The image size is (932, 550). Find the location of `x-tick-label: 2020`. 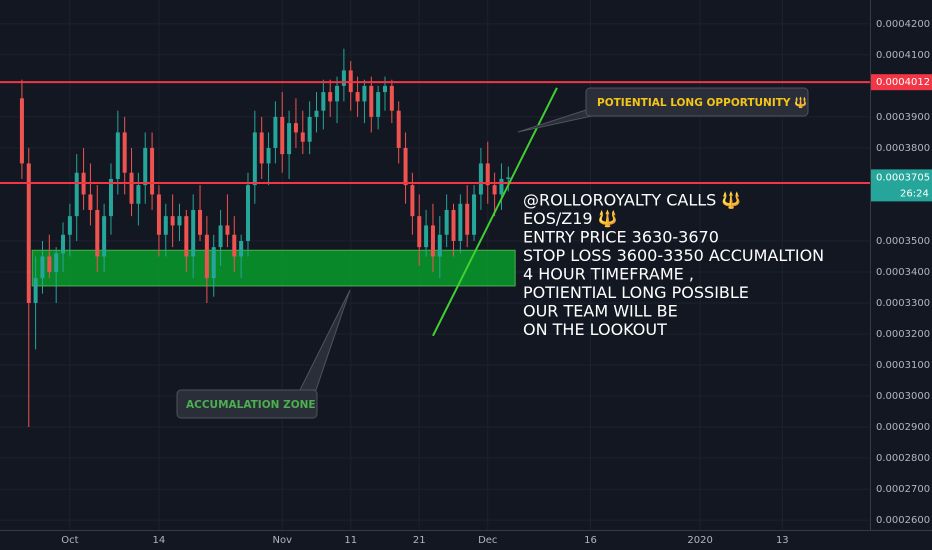

x-tick-label: 2020 is located at coordinates (699, 540).